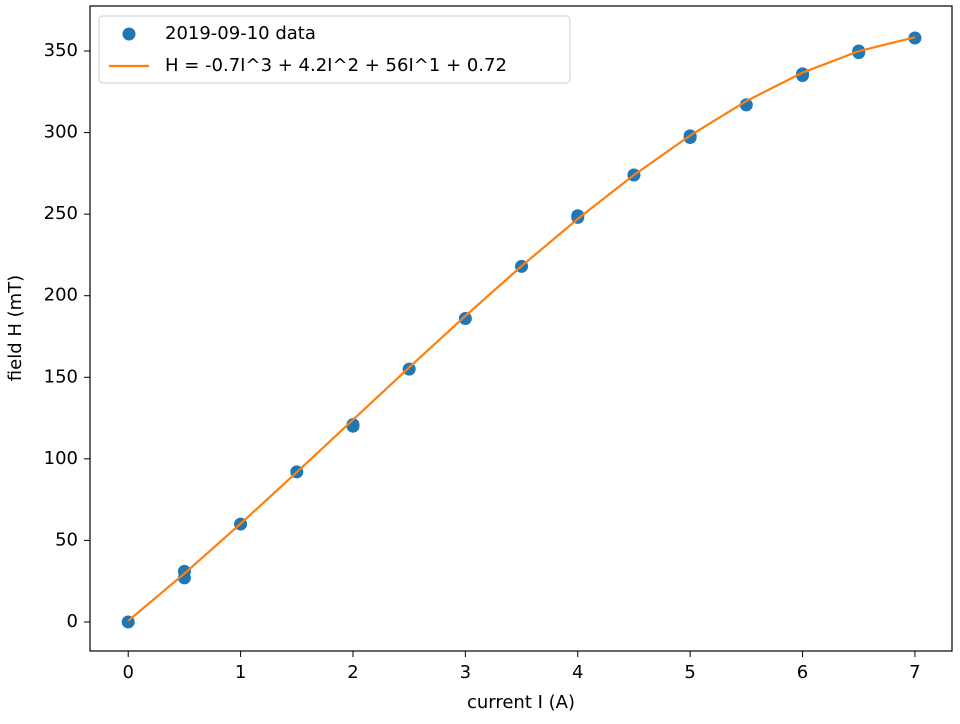 The width and height of the screenshot is (960, 724). I want to click on y-tick-label: 200, so click(61, 295).